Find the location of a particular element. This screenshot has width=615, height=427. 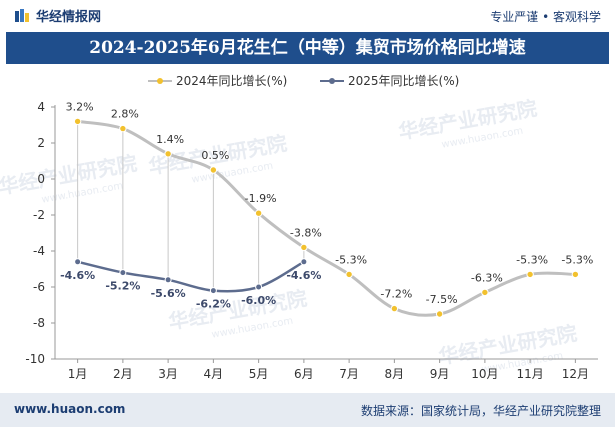

x-tick-label: 12月 is located at coordinates (575, 374).